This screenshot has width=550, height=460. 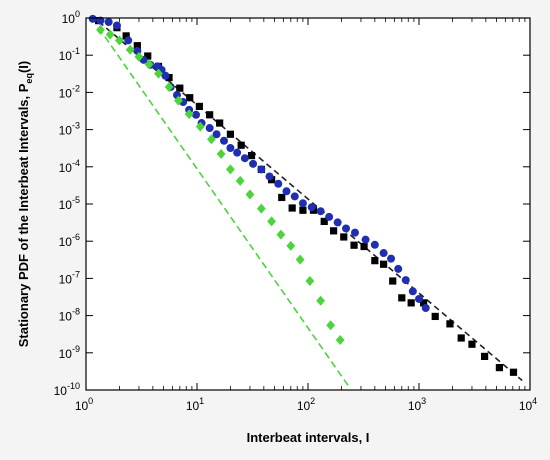 I want to click on y-tick-label-6: 10⁻⁵, so click(x=69, y=203).